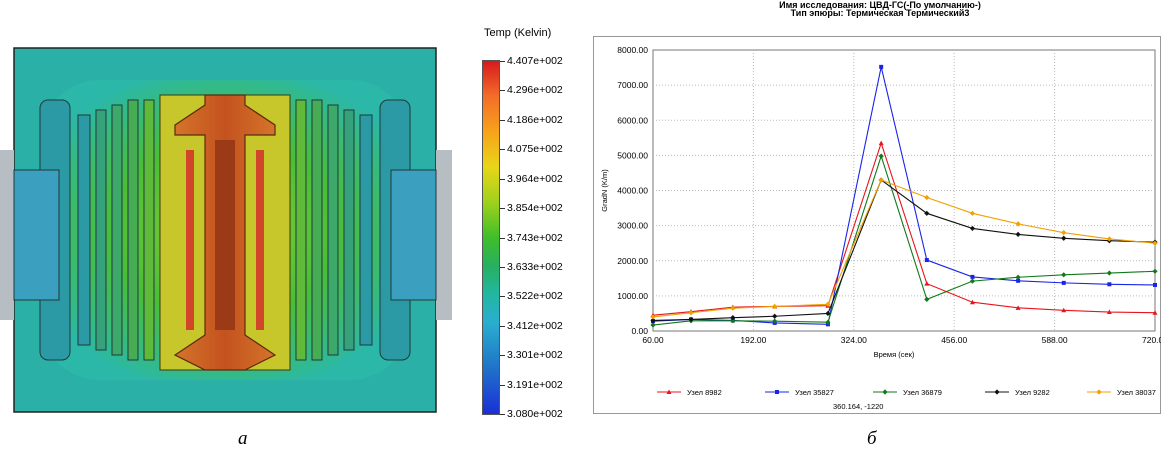  What do you see at coordinates (894, 354) in the screenshot?
I see `x-axis-label: Время (сек)` at bounding box center [894, 354].